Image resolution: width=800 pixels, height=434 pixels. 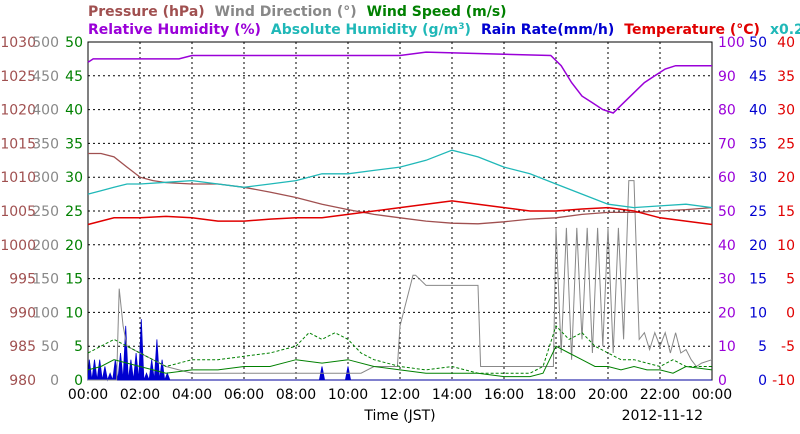 I want to click on pressure-tick-label: 980, so click(x=22, y=381).